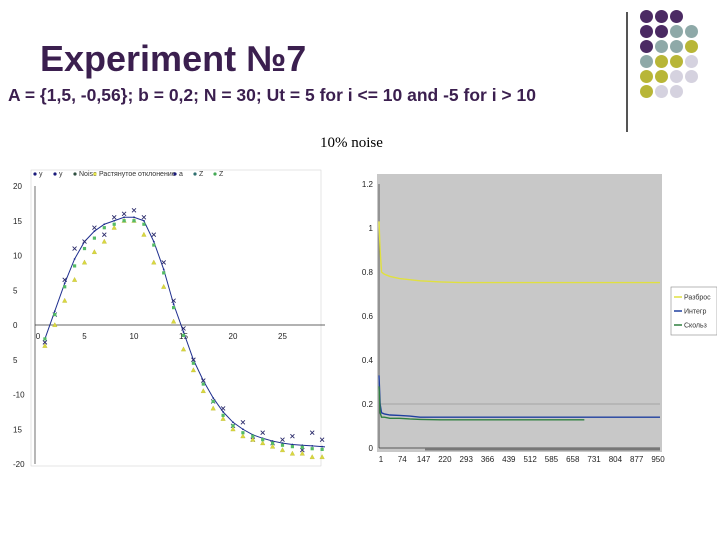 The image size is (720, 540). Describe the element at coordinates (488, 459) in the screenshot. I see `x-tick-label: 366` at that location.